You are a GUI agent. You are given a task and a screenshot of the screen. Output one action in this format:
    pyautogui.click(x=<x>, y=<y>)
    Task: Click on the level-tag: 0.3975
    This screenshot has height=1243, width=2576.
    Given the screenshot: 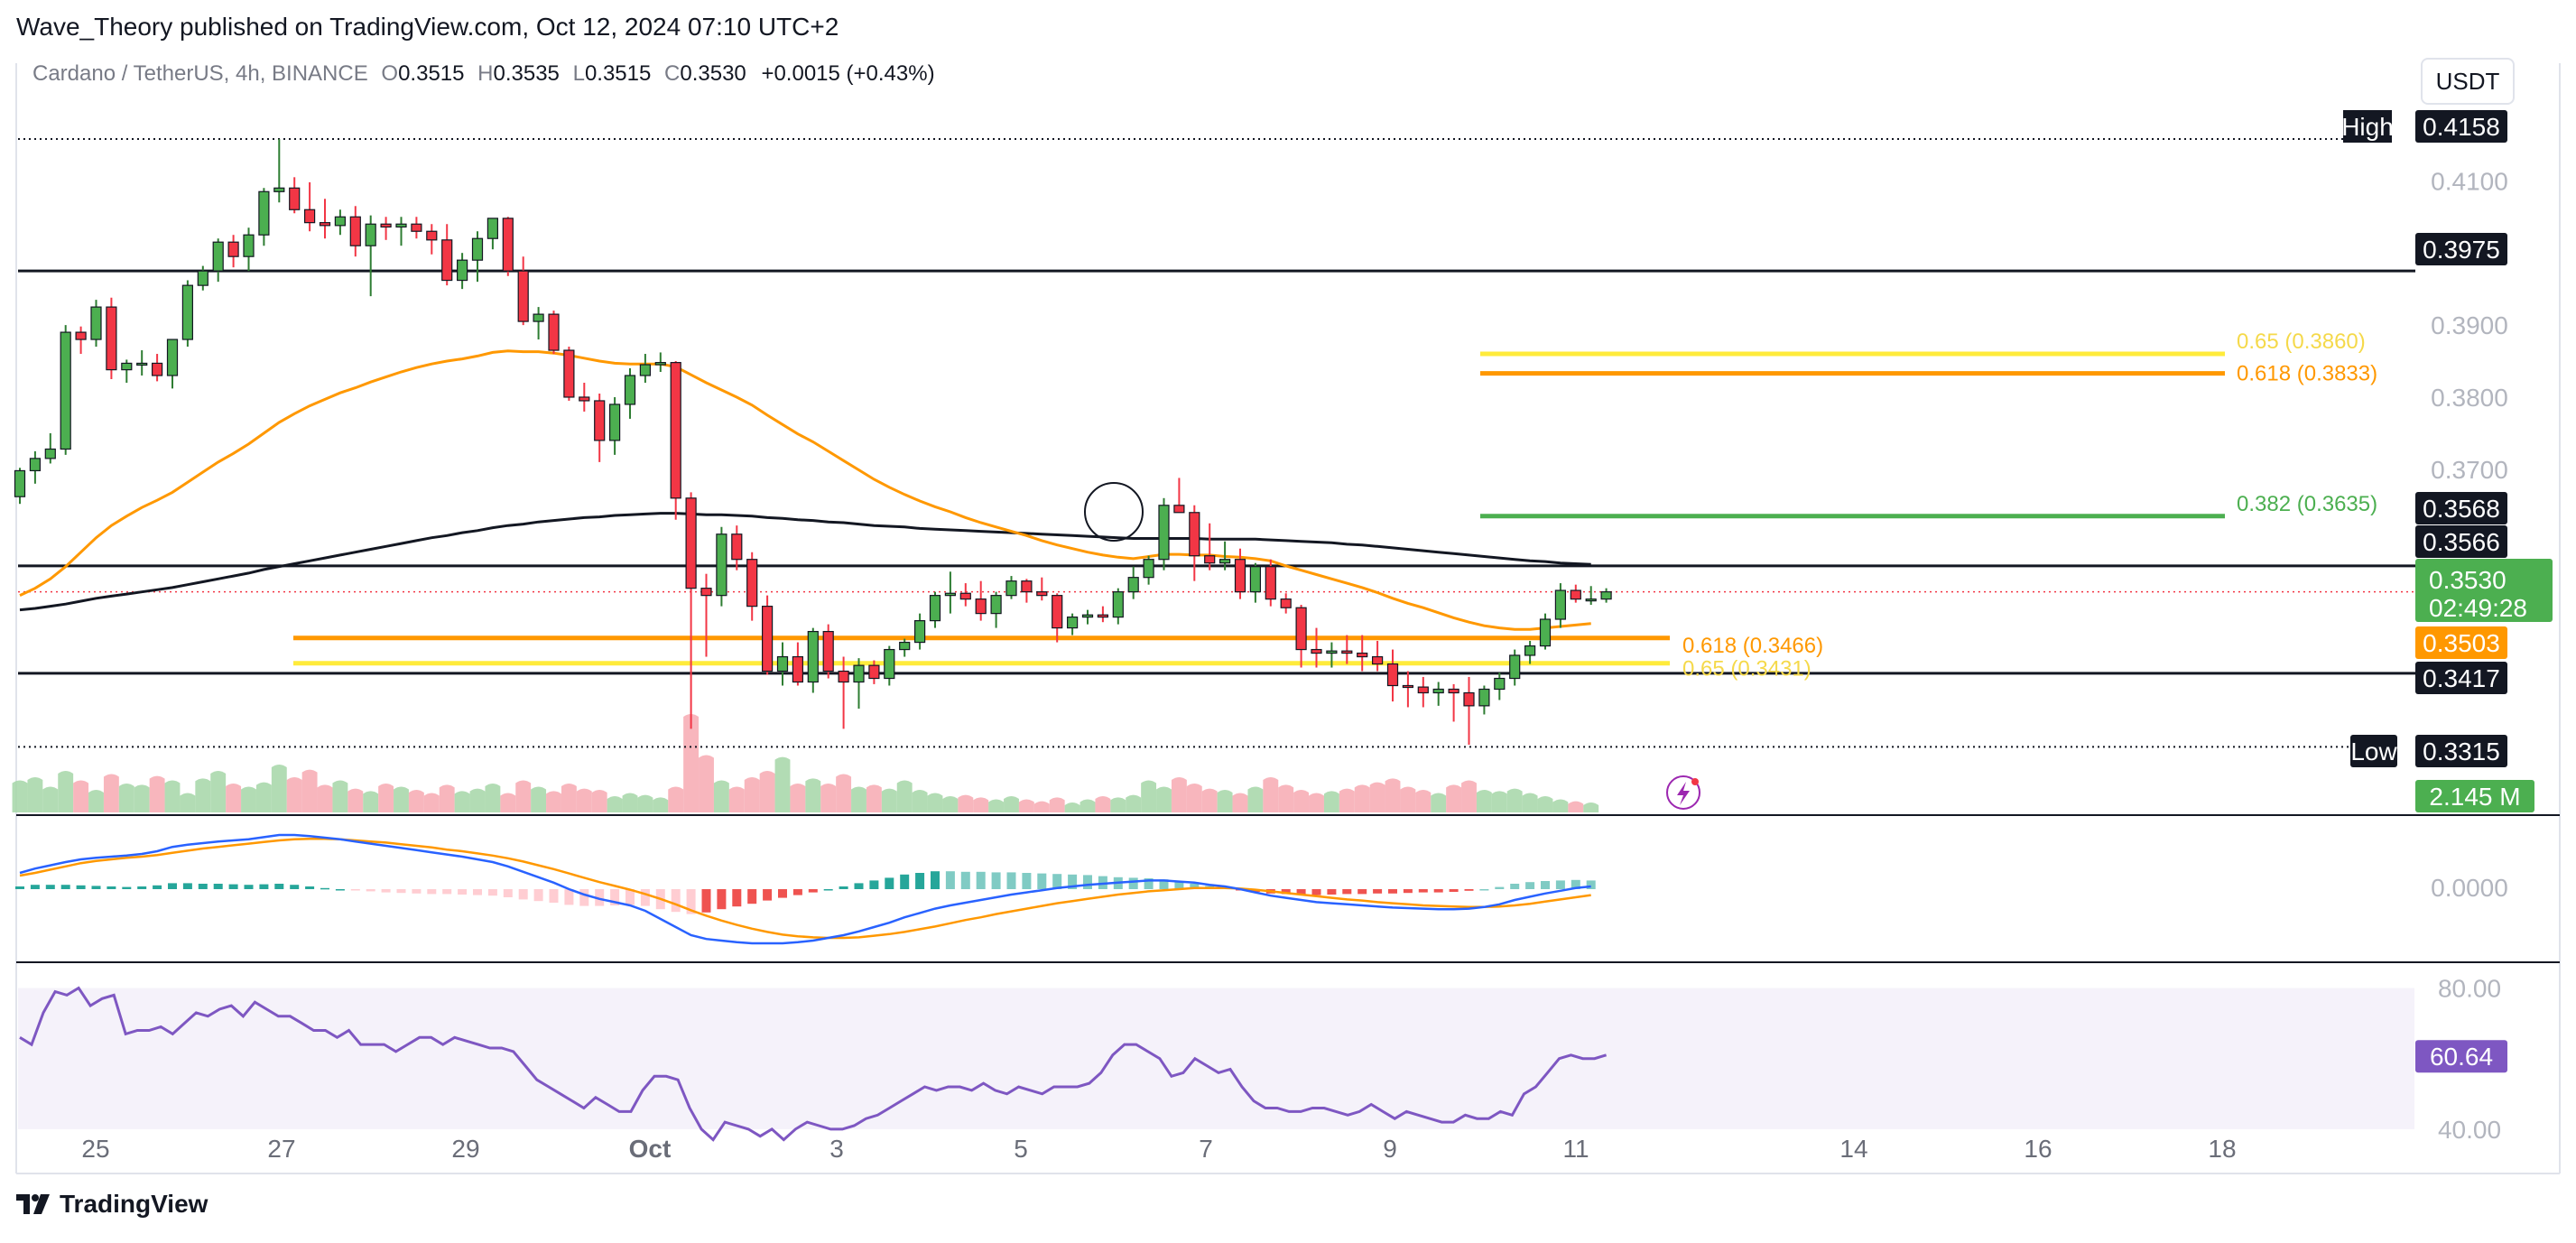 What is the action you would take?
    pyautogui.click(x=2461, y=250)
    